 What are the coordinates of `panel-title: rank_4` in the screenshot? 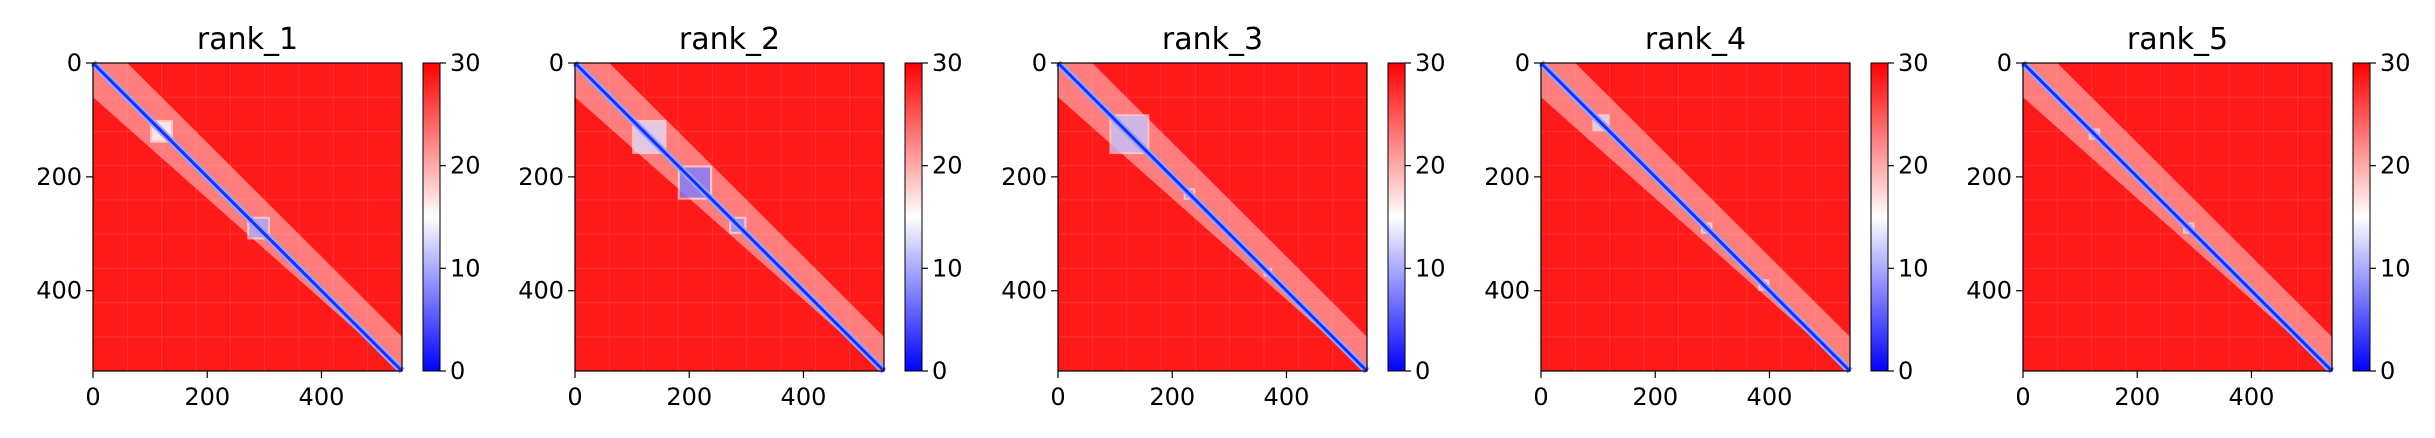 It's located at (1695, 39).